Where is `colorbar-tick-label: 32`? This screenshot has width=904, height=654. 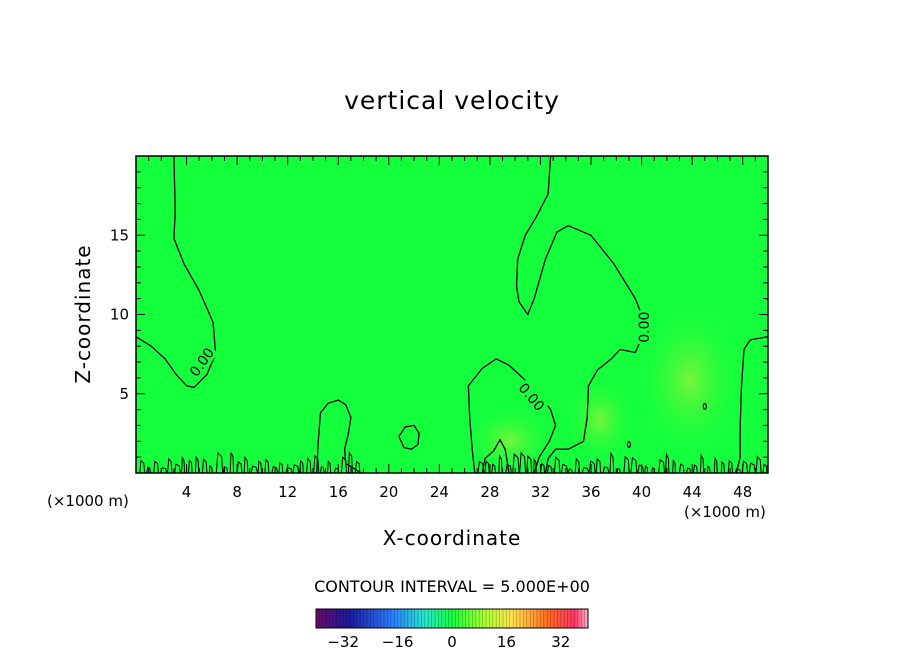 colorbar-tick-label: 32 is located at coordinates (560, 642).